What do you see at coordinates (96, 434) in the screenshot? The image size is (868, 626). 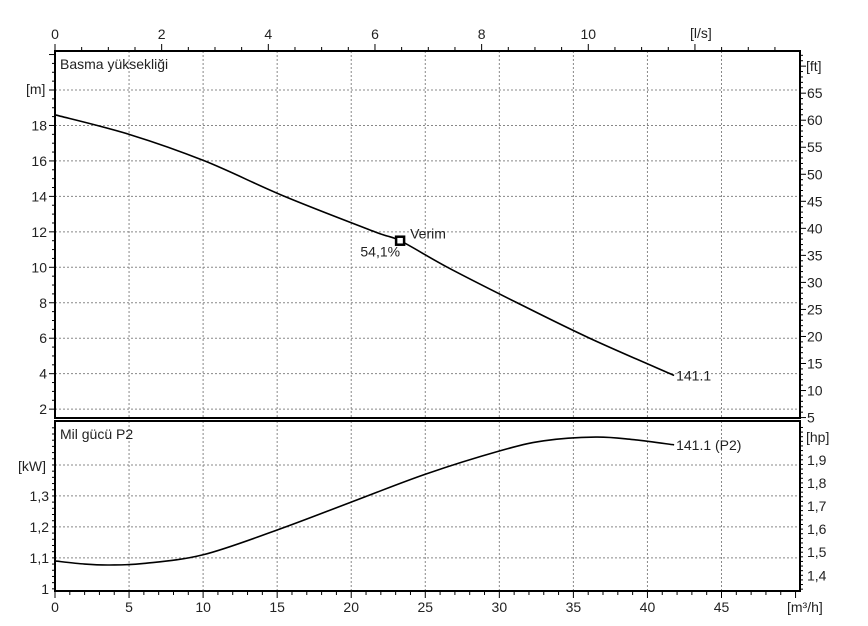 I see `power-panel-title: Mil gücü P2` at bounding box center [96, 434].